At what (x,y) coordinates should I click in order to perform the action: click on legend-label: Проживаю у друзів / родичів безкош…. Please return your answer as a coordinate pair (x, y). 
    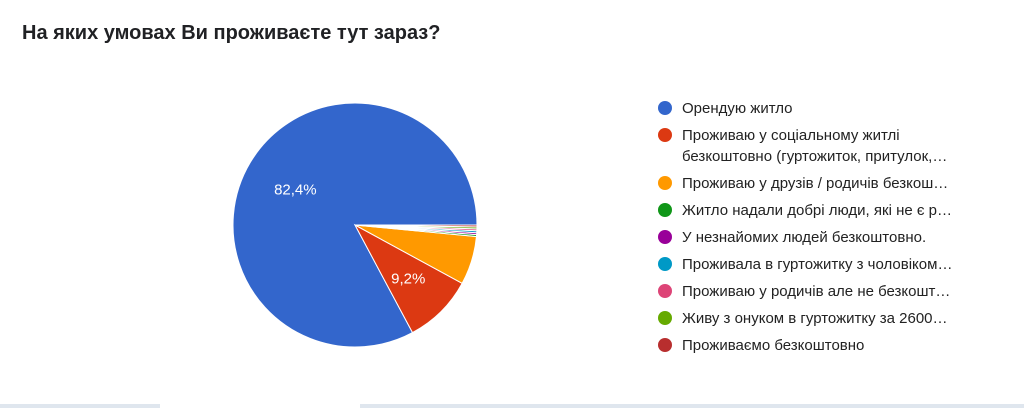
    Looking at the image, I should click on (815, 183).